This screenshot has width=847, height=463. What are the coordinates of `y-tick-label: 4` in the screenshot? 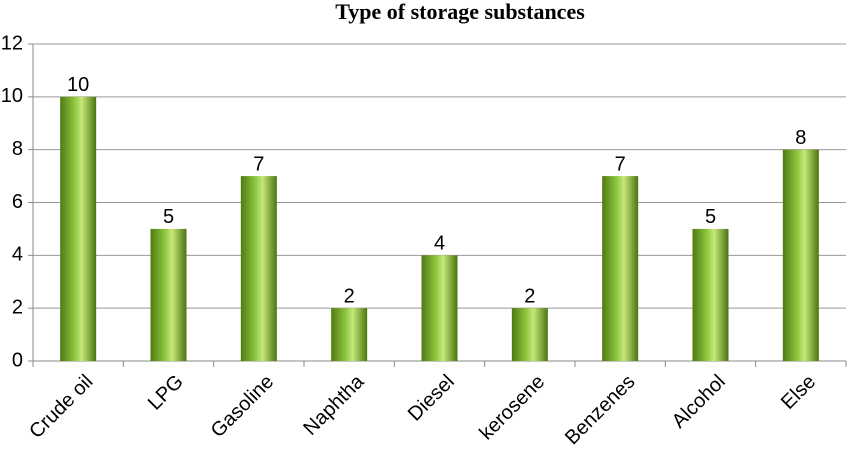 It's located at (17, 255).